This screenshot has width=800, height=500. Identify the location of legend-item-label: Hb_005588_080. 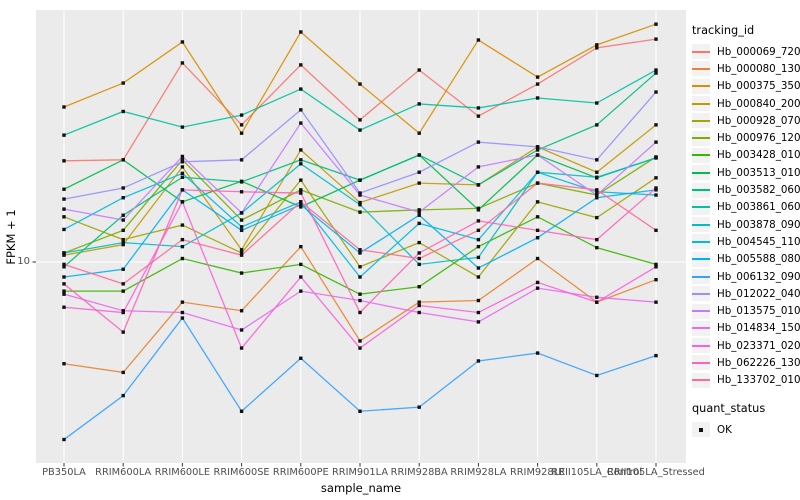
(758, 259).